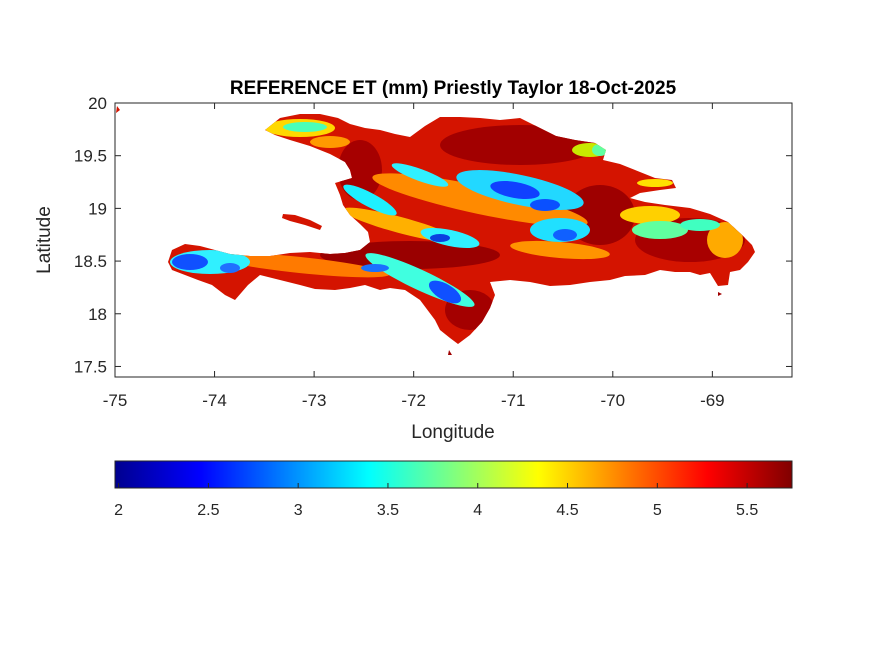 The width and height of the screenshot is (875, 656). Describe the element at coordinates (118, 510) in the screenshot. I see `colorbar-tick-label: 2` at that location.